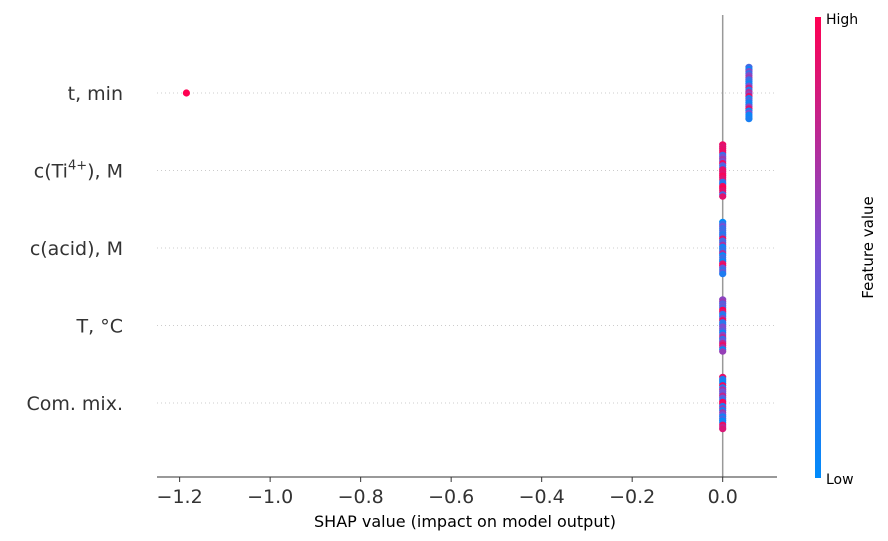 Image resolution: width=888 pixels, height=541 pixels. I want to click on feature-label: c(Ti4+), M, so click(78, 171).